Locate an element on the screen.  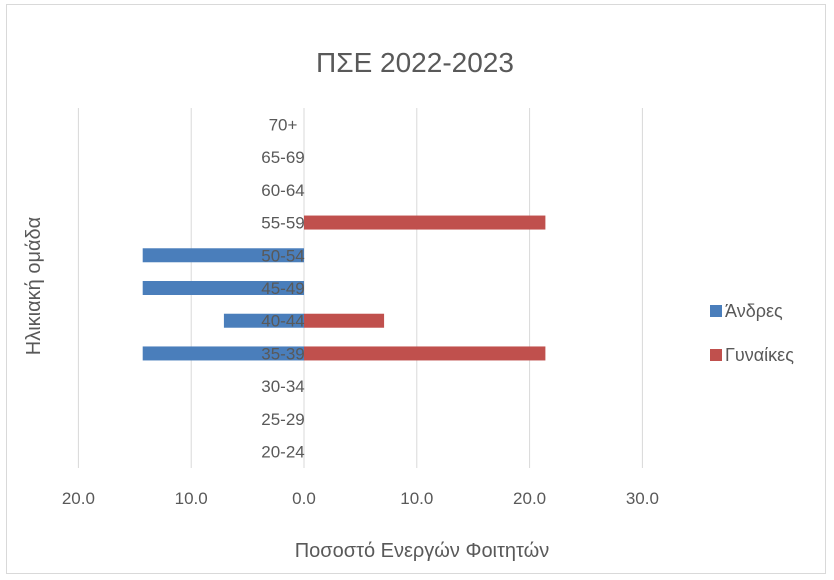
category-label: 60-64 is located at coordinates (282, 190).